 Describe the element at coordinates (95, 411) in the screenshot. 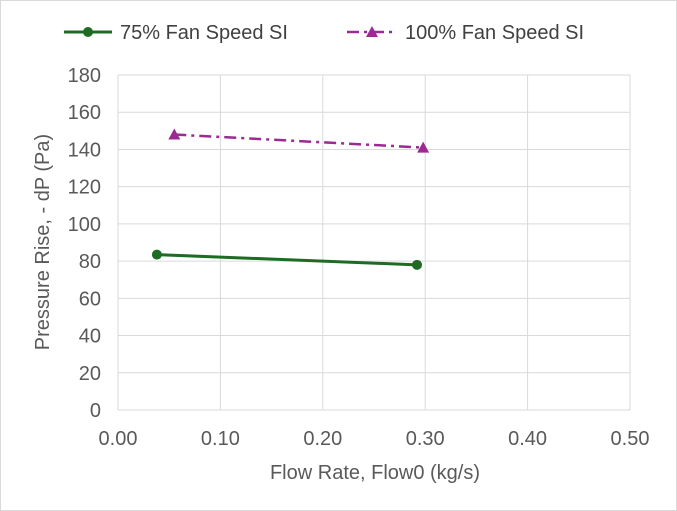

I see `y-tick-label: 0` at that location.